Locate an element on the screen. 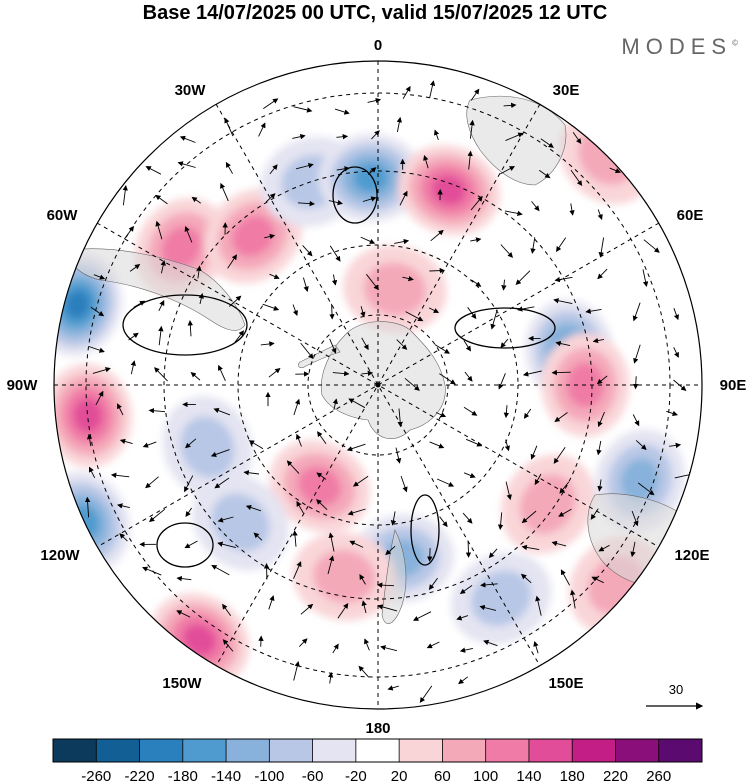  lon-label-150w: 150W is located at coordinates (182, 683).